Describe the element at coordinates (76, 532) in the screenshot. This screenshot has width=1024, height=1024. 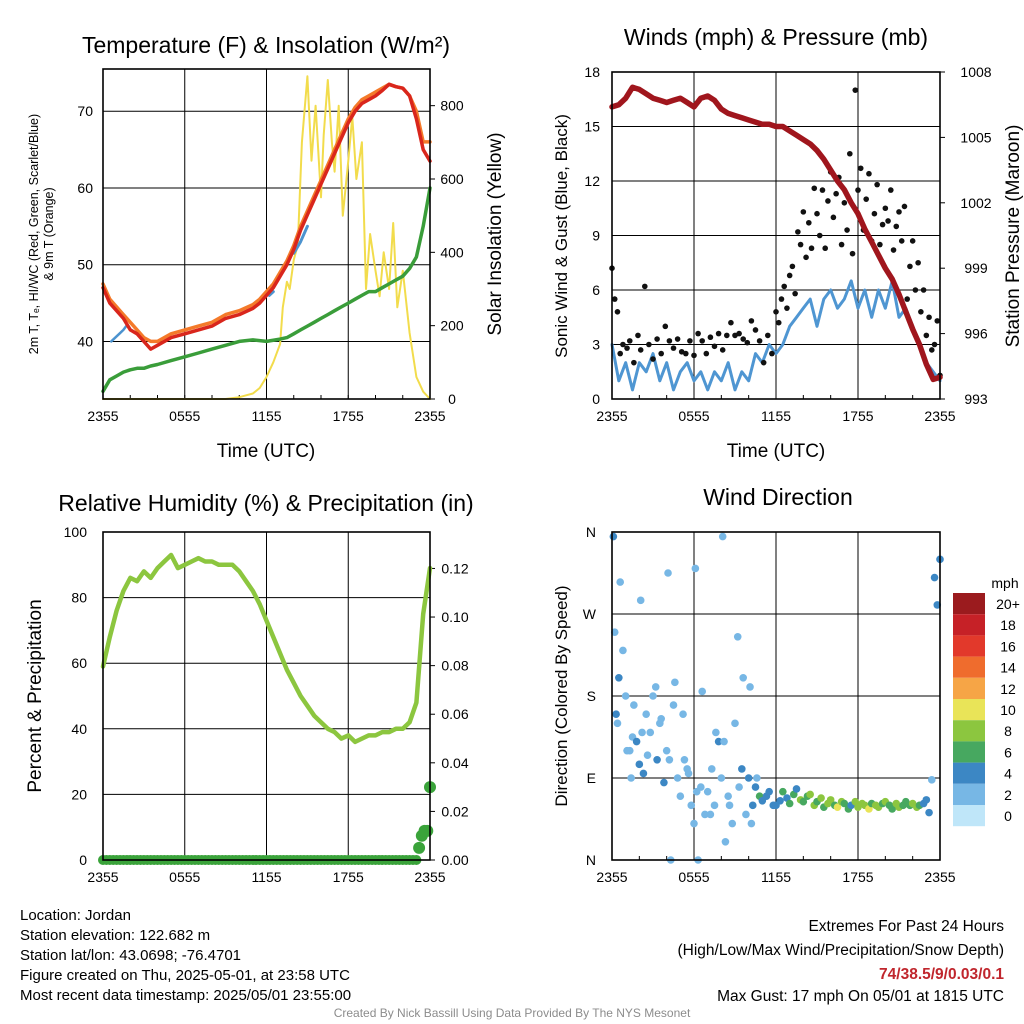
I see `rh-y-tick-label: 100` at that location.